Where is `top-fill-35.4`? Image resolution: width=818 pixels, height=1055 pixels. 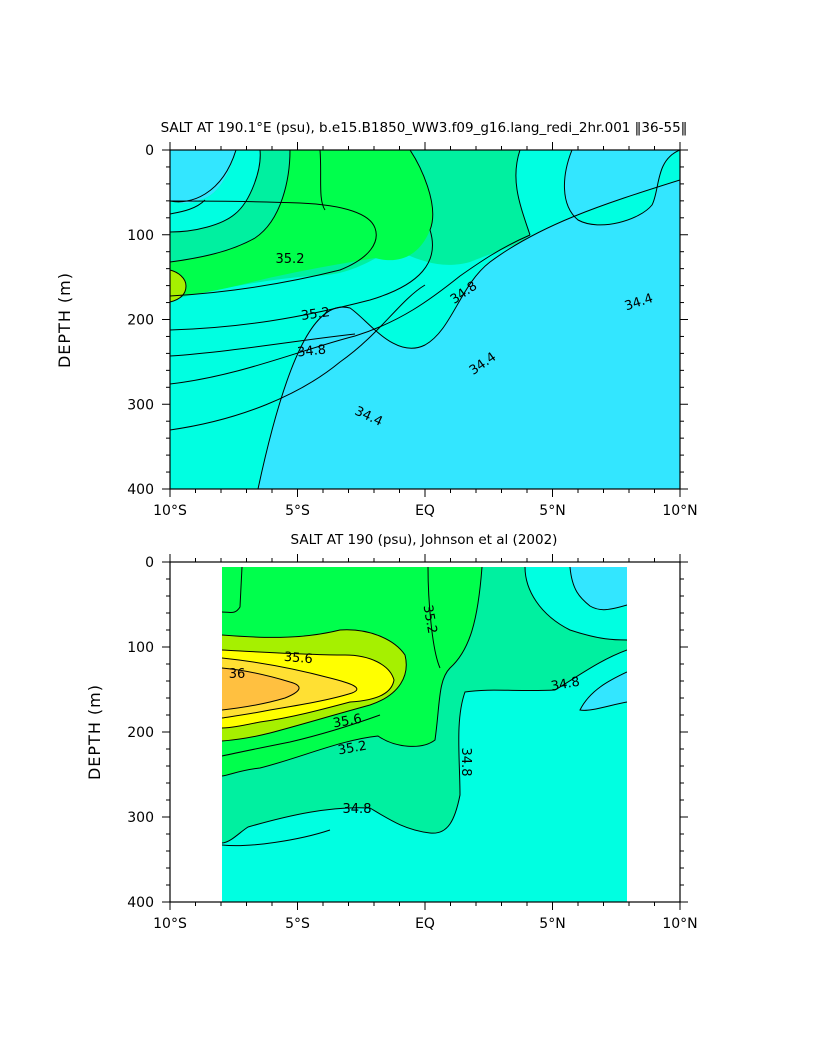 top-fill-35.4 is located at coordinates (178, 286).